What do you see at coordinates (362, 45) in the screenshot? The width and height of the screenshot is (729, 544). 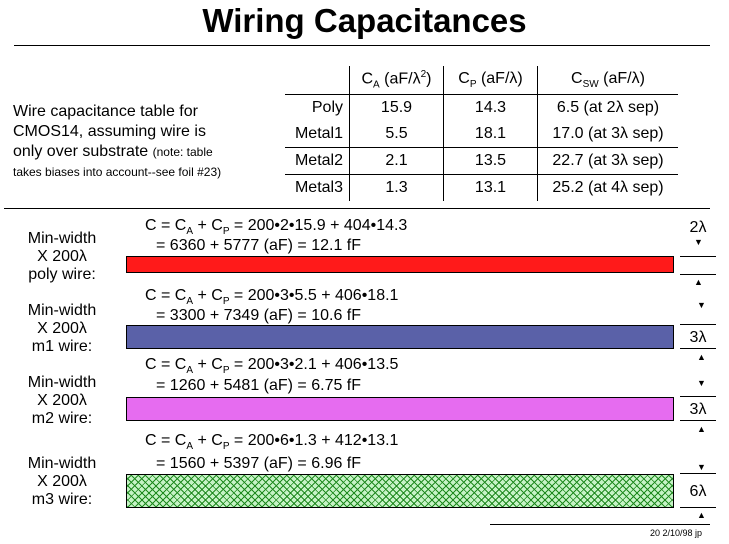 I see `title-rule` at bounding box center [362, 45].